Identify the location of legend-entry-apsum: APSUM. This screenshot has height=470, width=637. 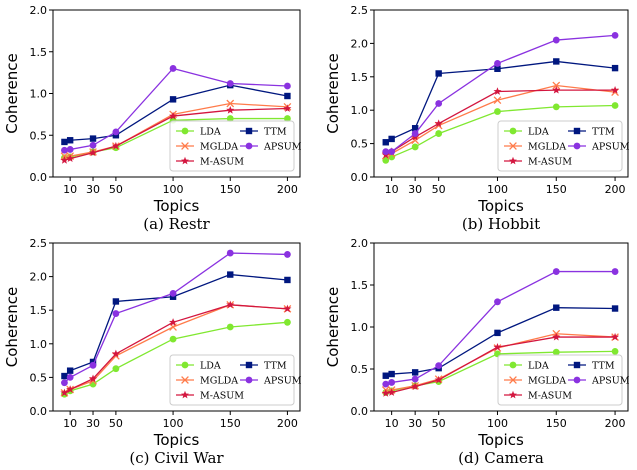
(599, 381).